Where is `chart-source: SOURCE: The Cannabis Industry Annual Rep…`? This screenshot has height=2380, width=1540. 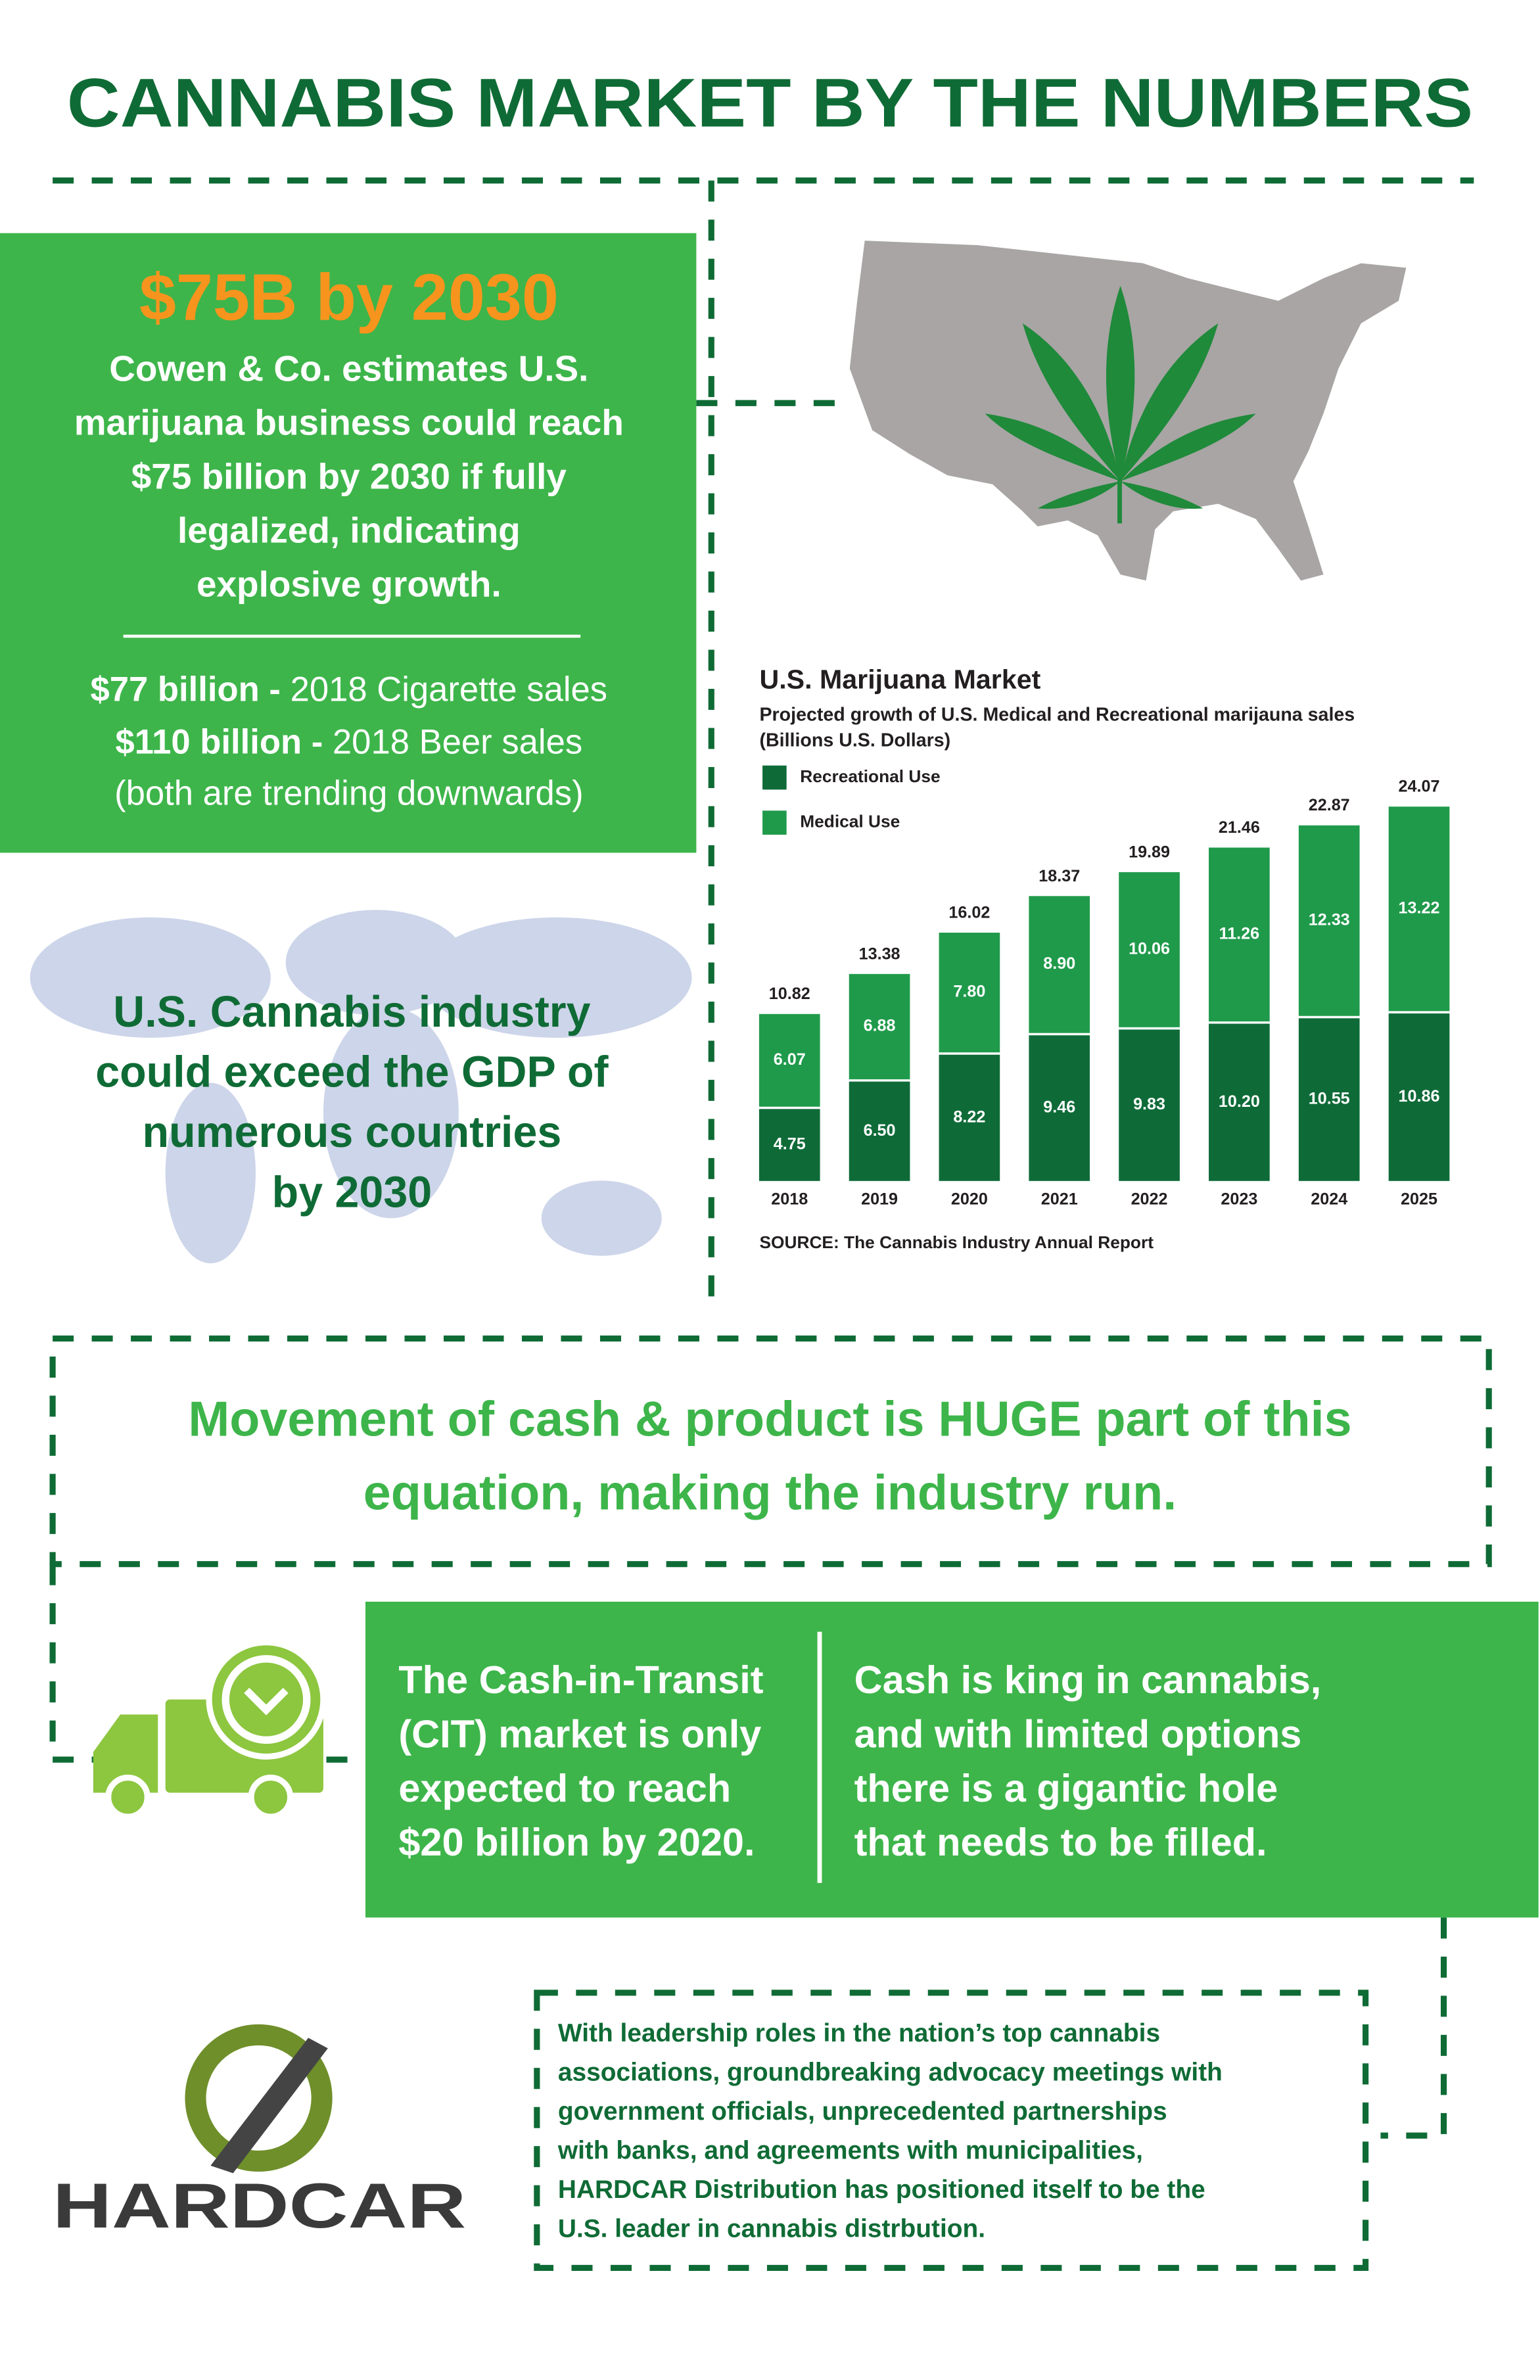 chart-source: SOURCE: The Cannabis Industry Annual Rep… is located at coordinates (956, 1242).